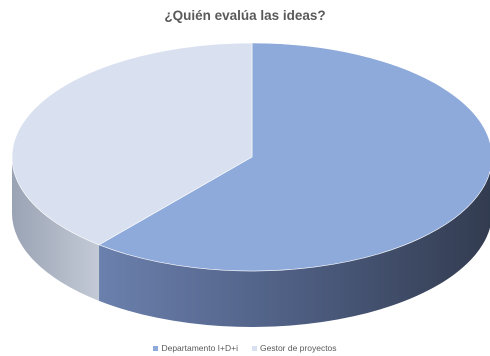  Describe the element at coordinates (245, 348) in the screenshot. I see `legend: Departamento I+D+i Gestor de proyectos` at that location.